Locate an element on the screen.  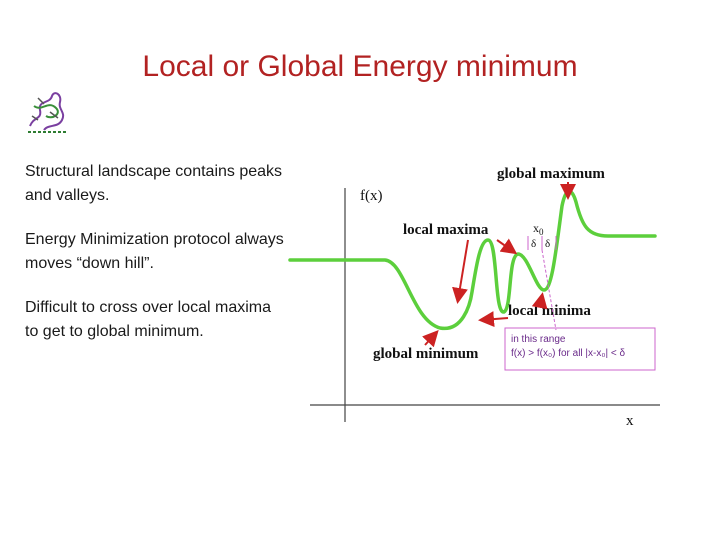
y-axis-label: f(x) is located at coordinates (371, 196).